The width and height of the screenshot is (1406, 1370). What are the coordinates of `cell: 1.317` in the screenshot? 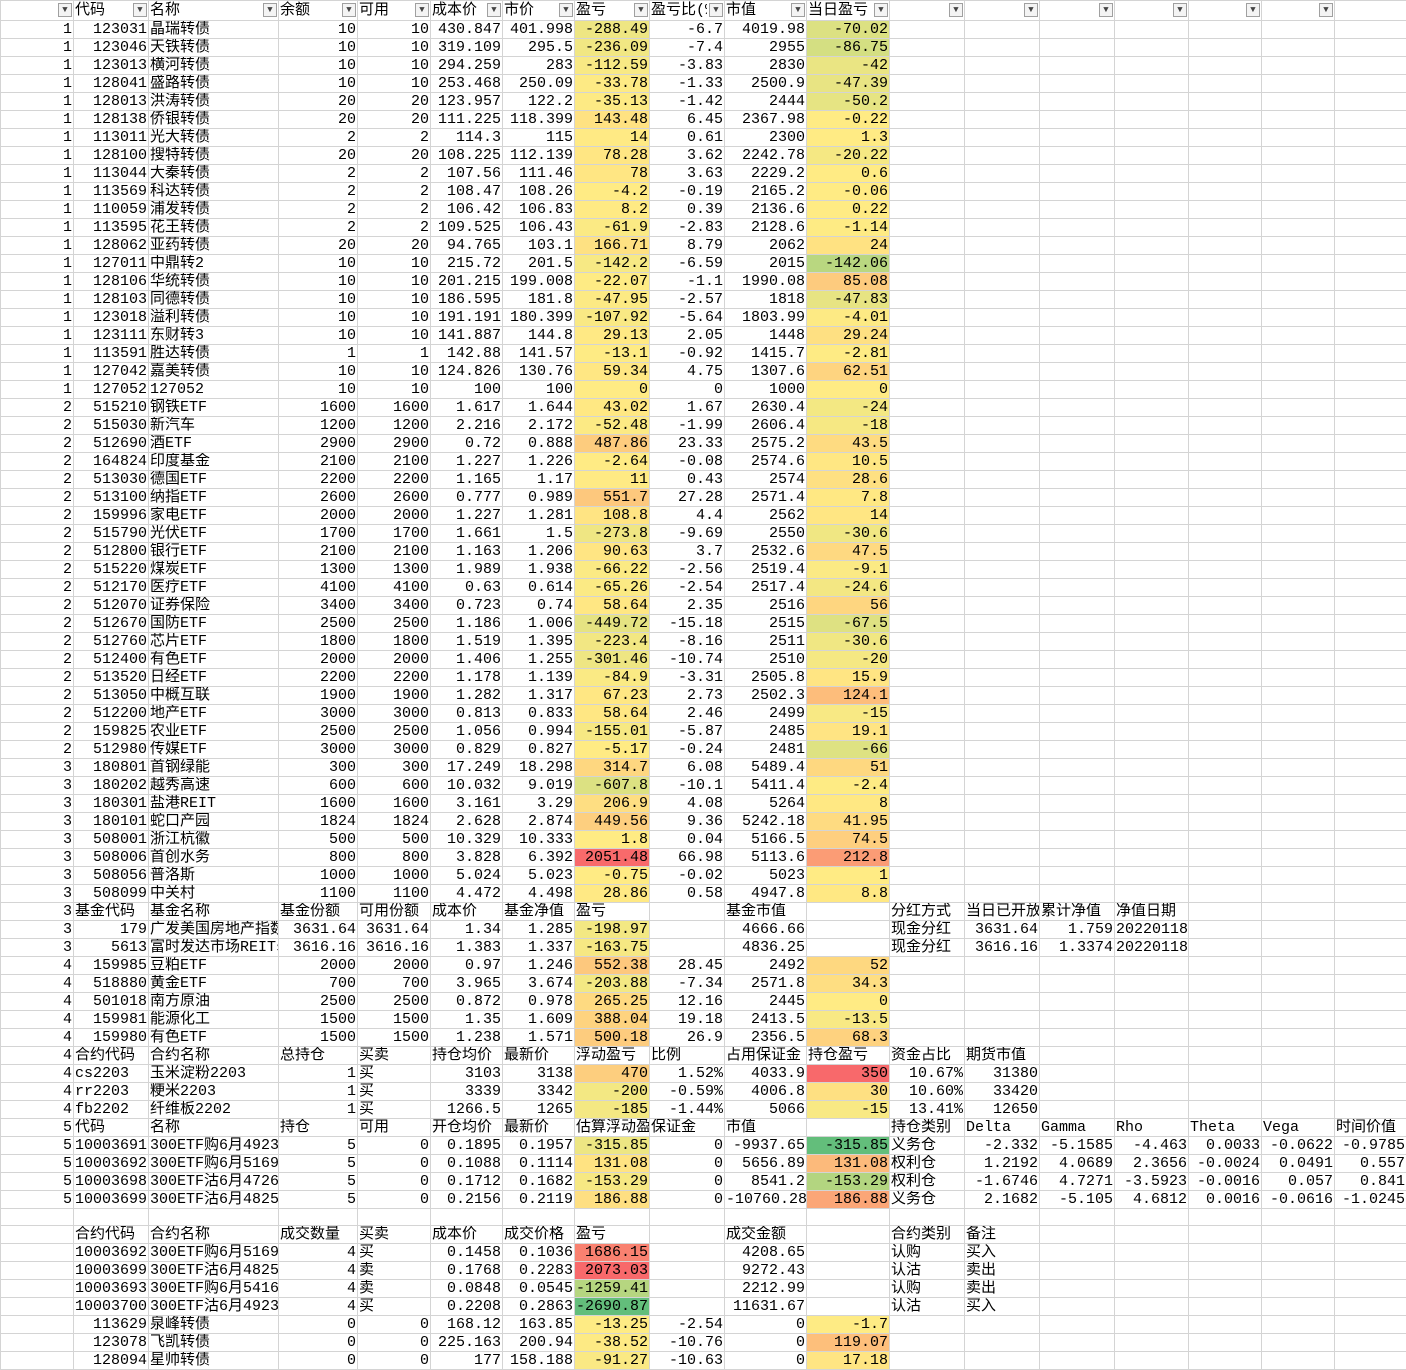 It's located at (539, 696).